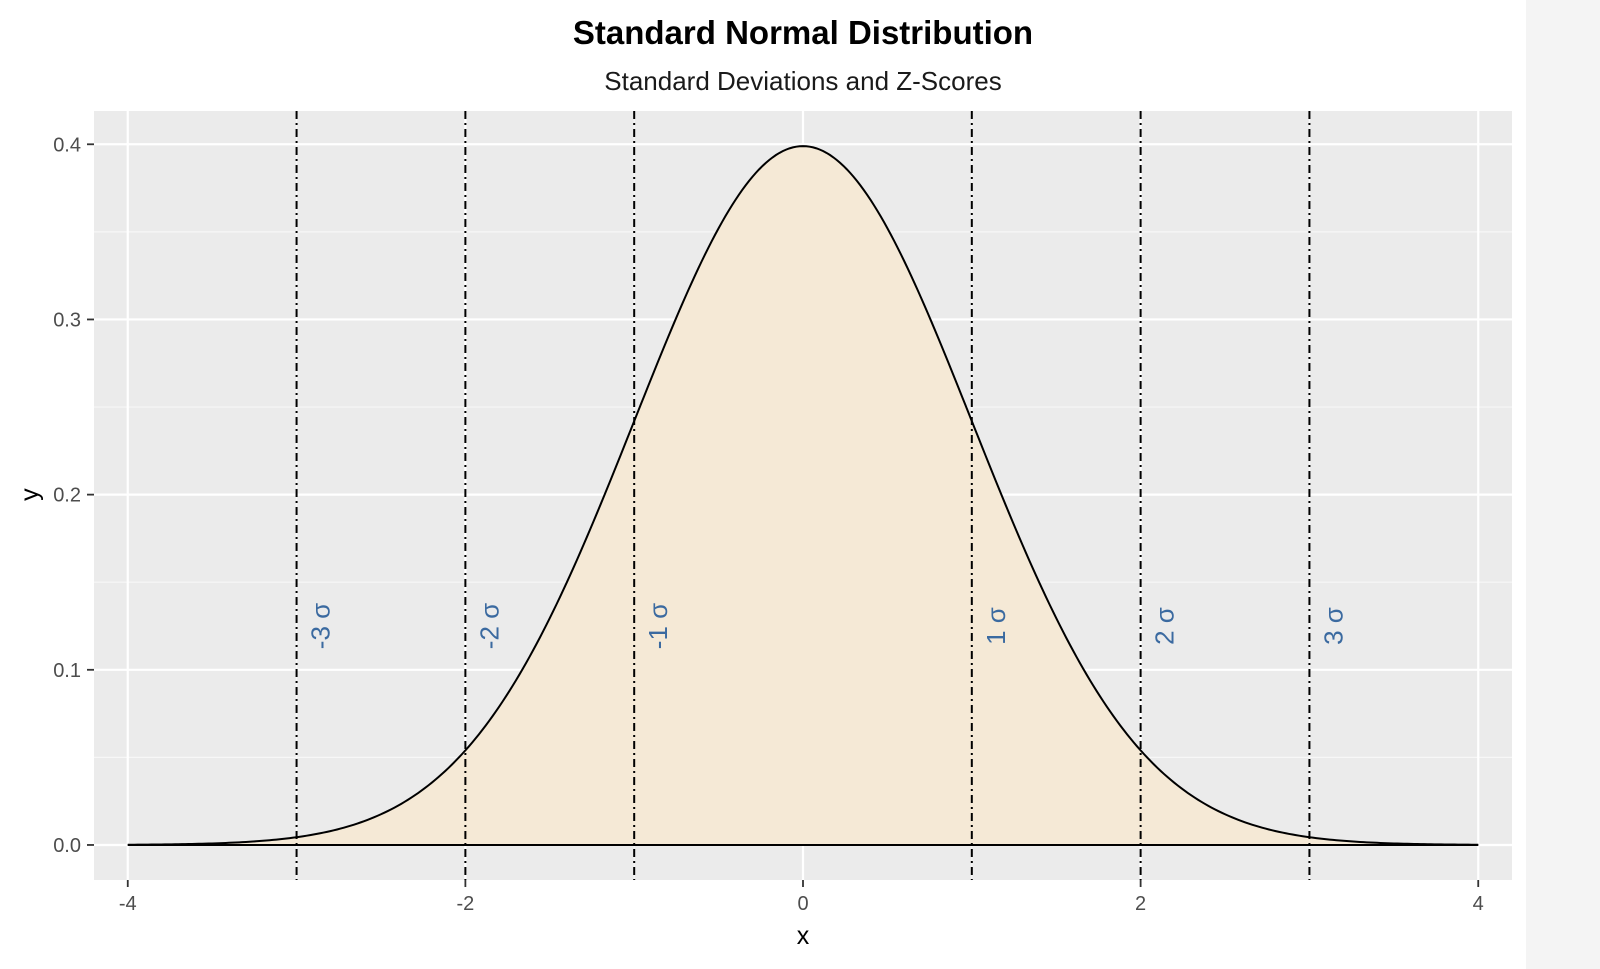 The width and height of the screenshot is (1600, 969). Describe the element at coordinates (1333, 626) in the screenshot. I see `sigma-label: 3 σ` at that location.